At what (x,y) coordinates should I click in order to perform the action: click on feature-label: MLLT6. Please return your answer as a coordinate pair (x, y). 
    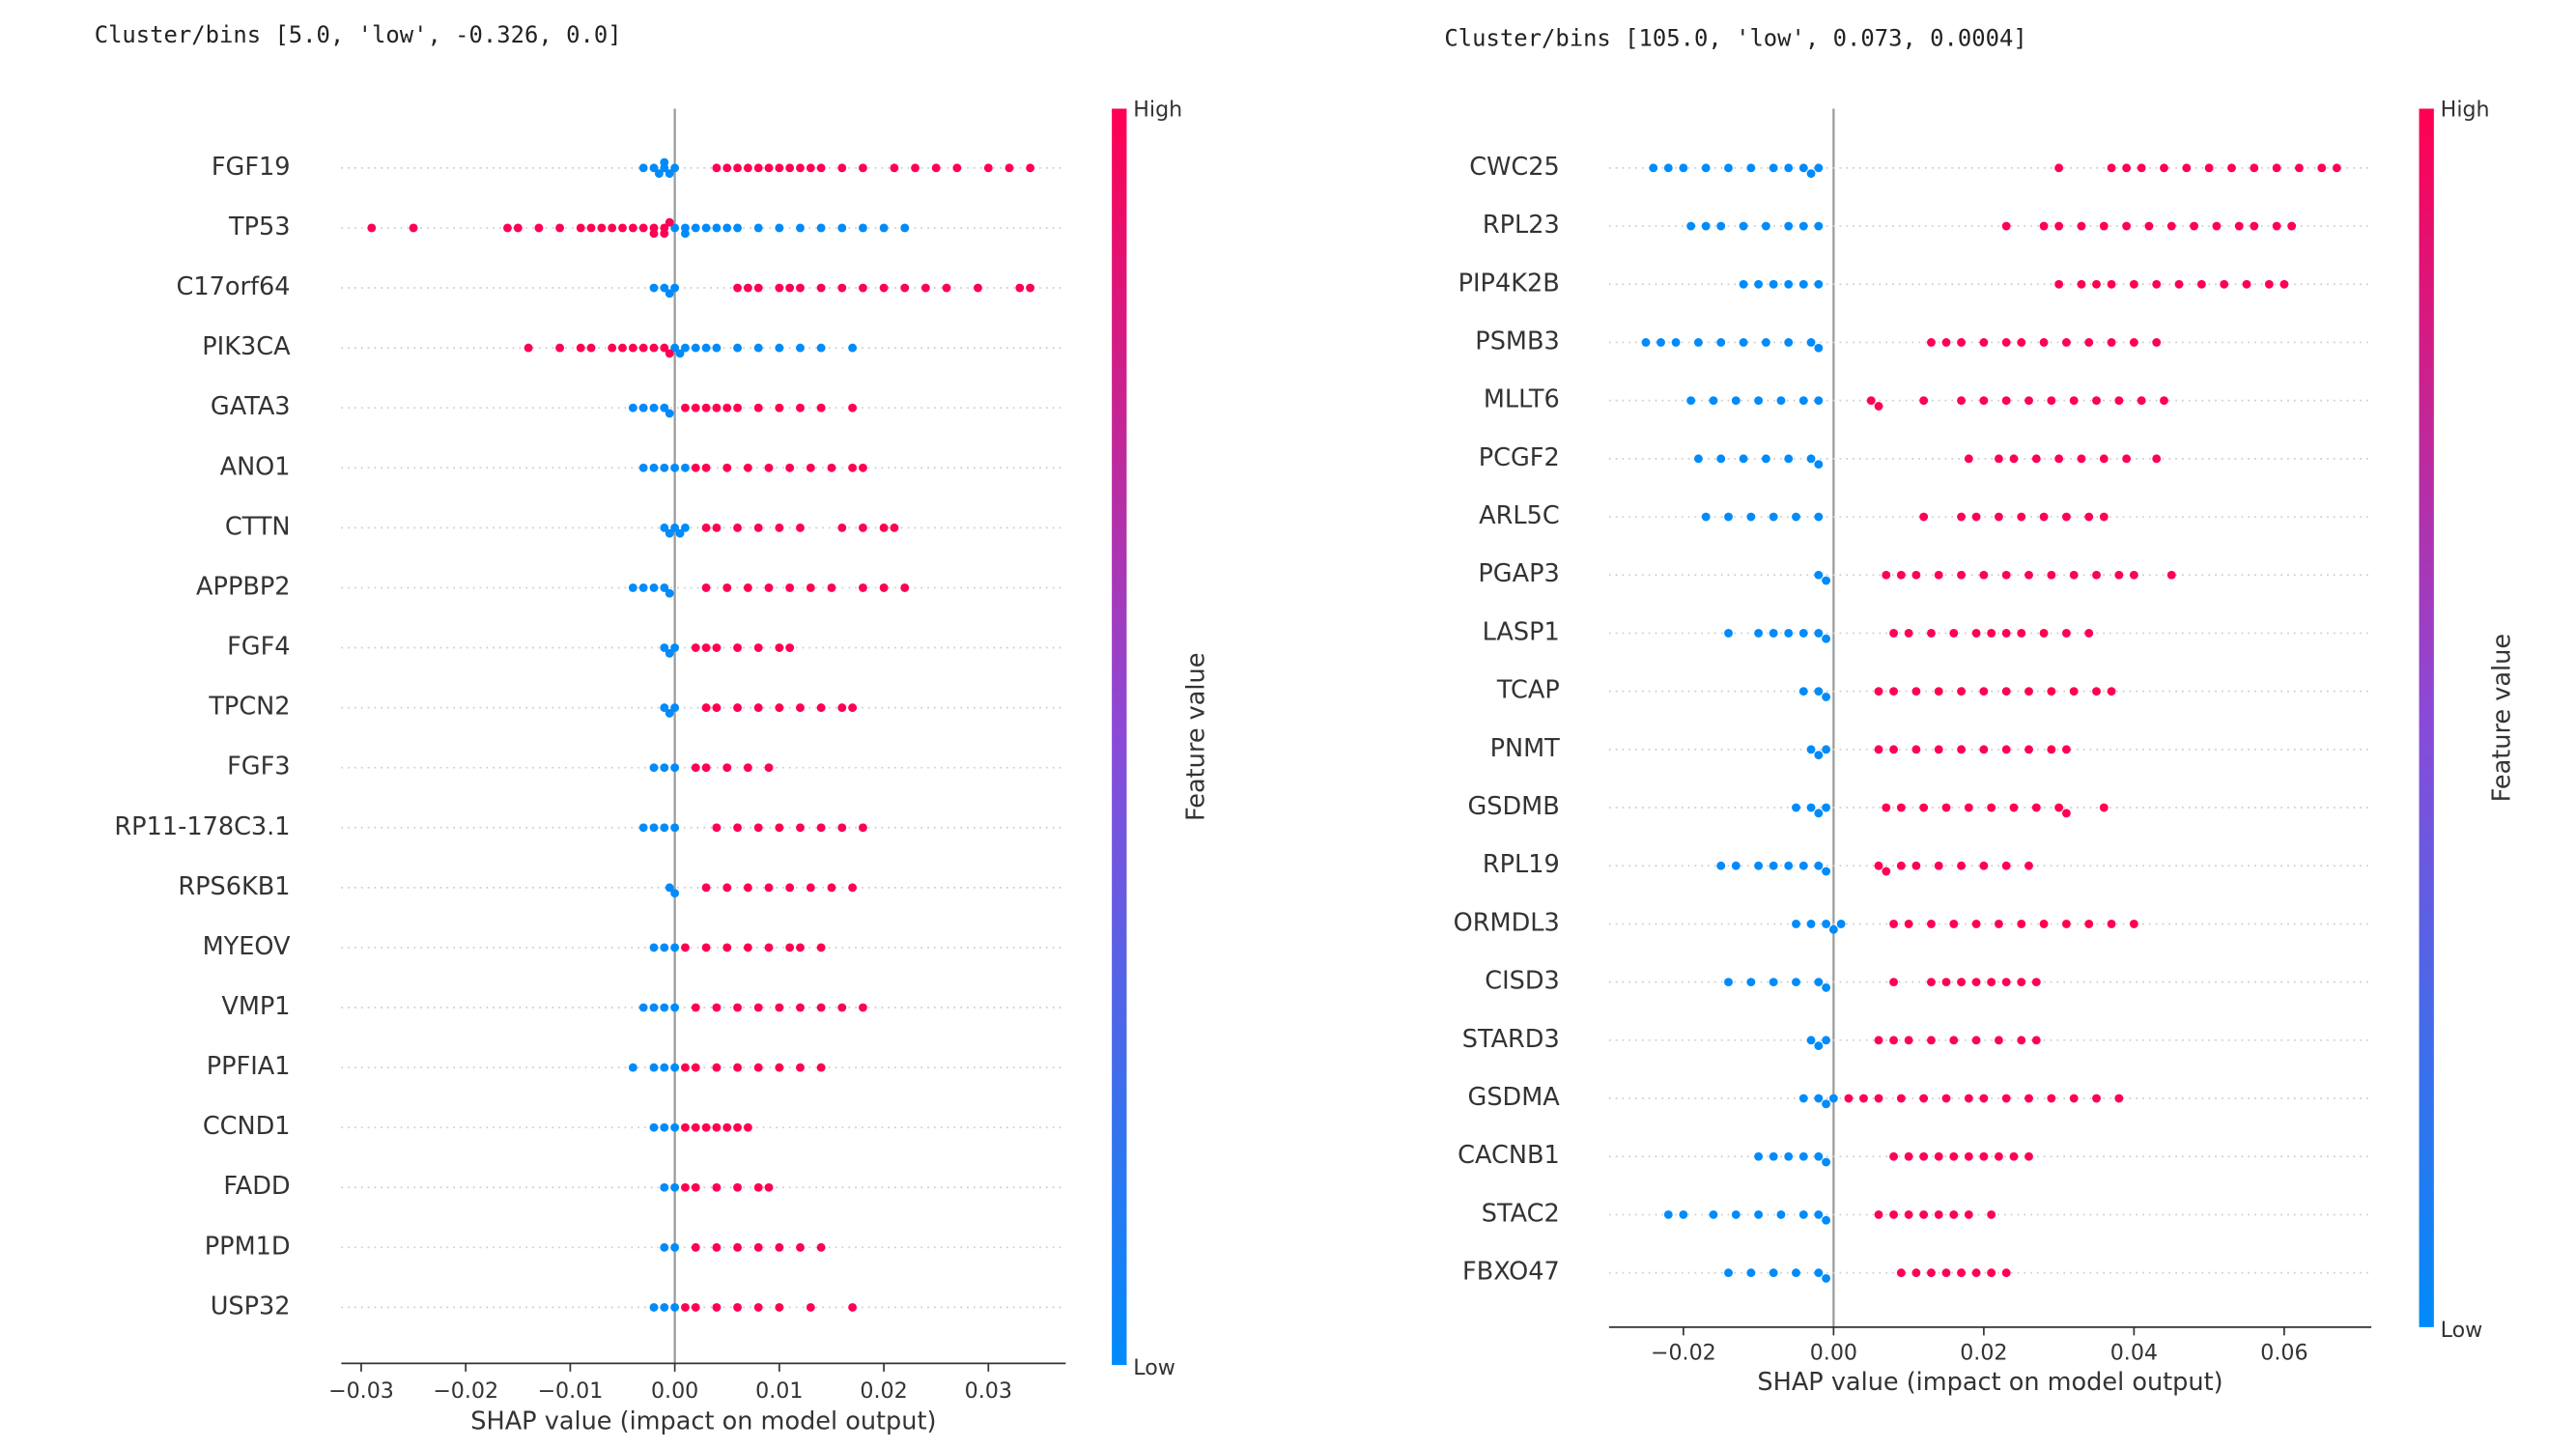
    Looking at the image, I should click on (1522, 399).